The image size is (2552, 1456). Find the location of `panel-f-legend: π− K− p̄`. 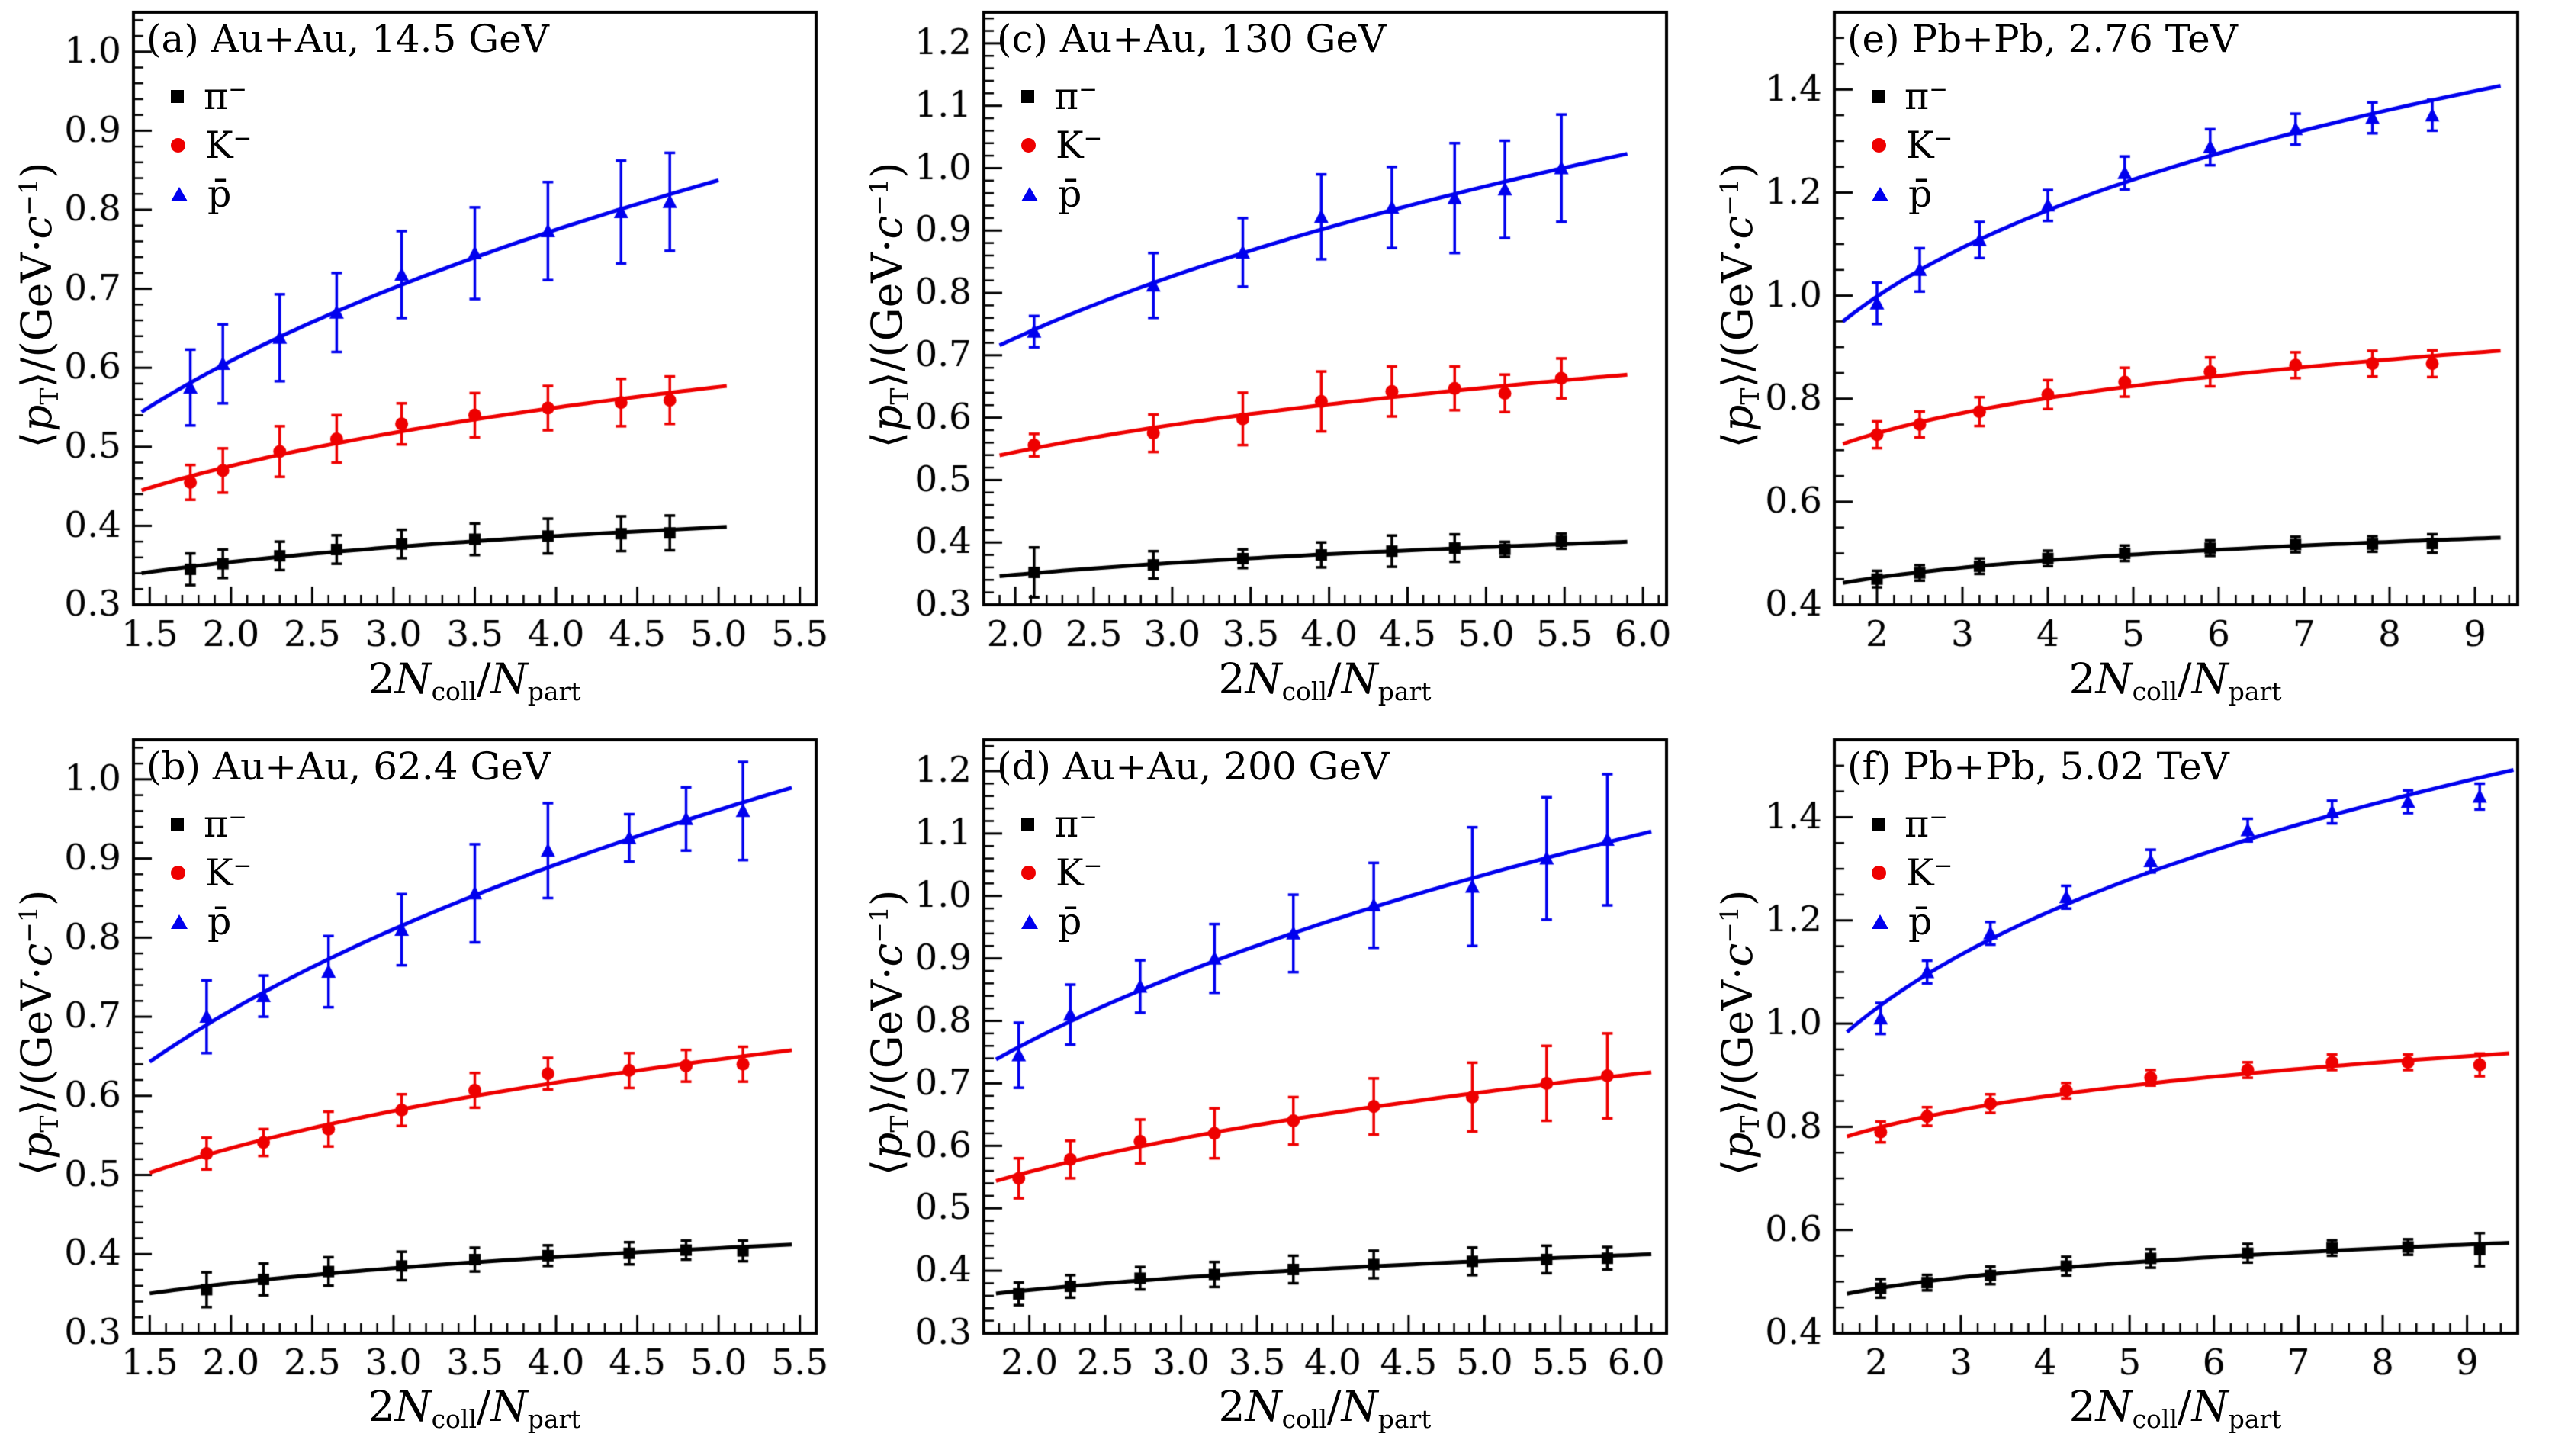

panel-f-legend: π− K− p̄ is located at coordinates (1912, 872).